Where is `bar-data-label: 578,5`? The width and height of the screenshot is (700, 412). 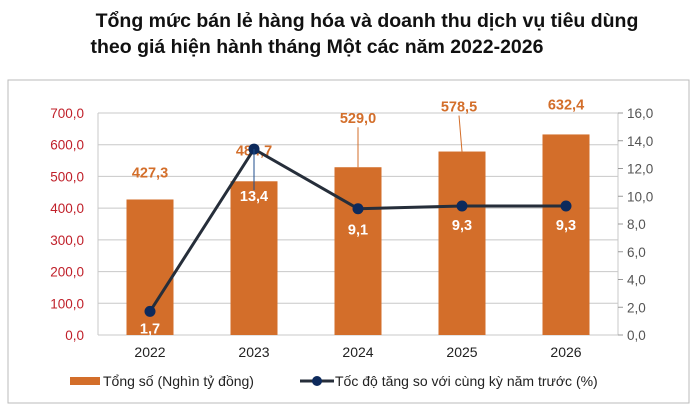
bar-data-label: 578,5 is located at coordinates (459, 108).